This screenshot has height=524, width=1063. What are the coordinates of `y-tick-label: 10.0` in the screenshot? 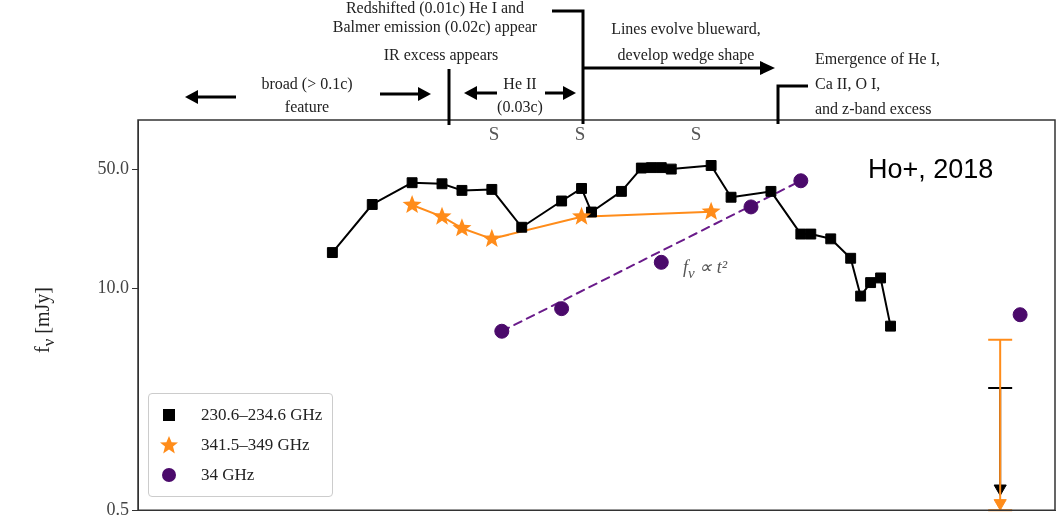 It's located at (113, 287).